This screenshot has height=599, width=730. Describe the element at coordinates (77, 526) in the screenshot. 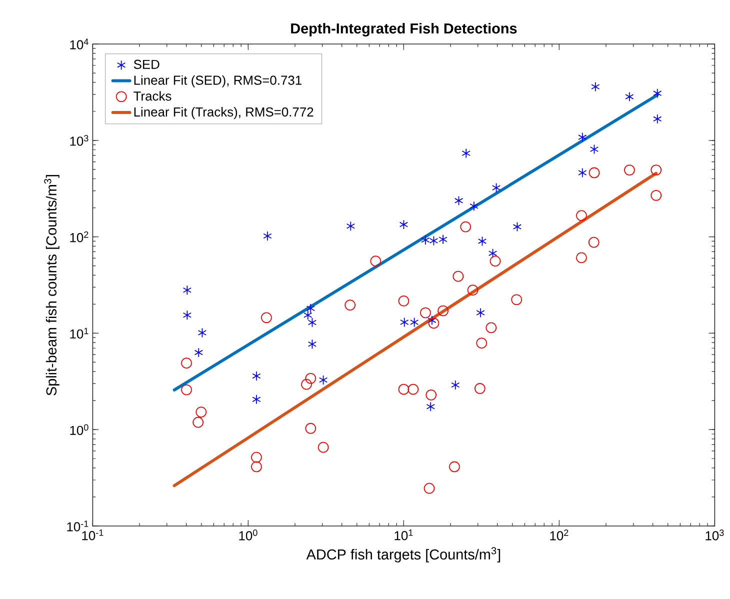

I see `y-tick-label: 10$^{-1}$` at that location.